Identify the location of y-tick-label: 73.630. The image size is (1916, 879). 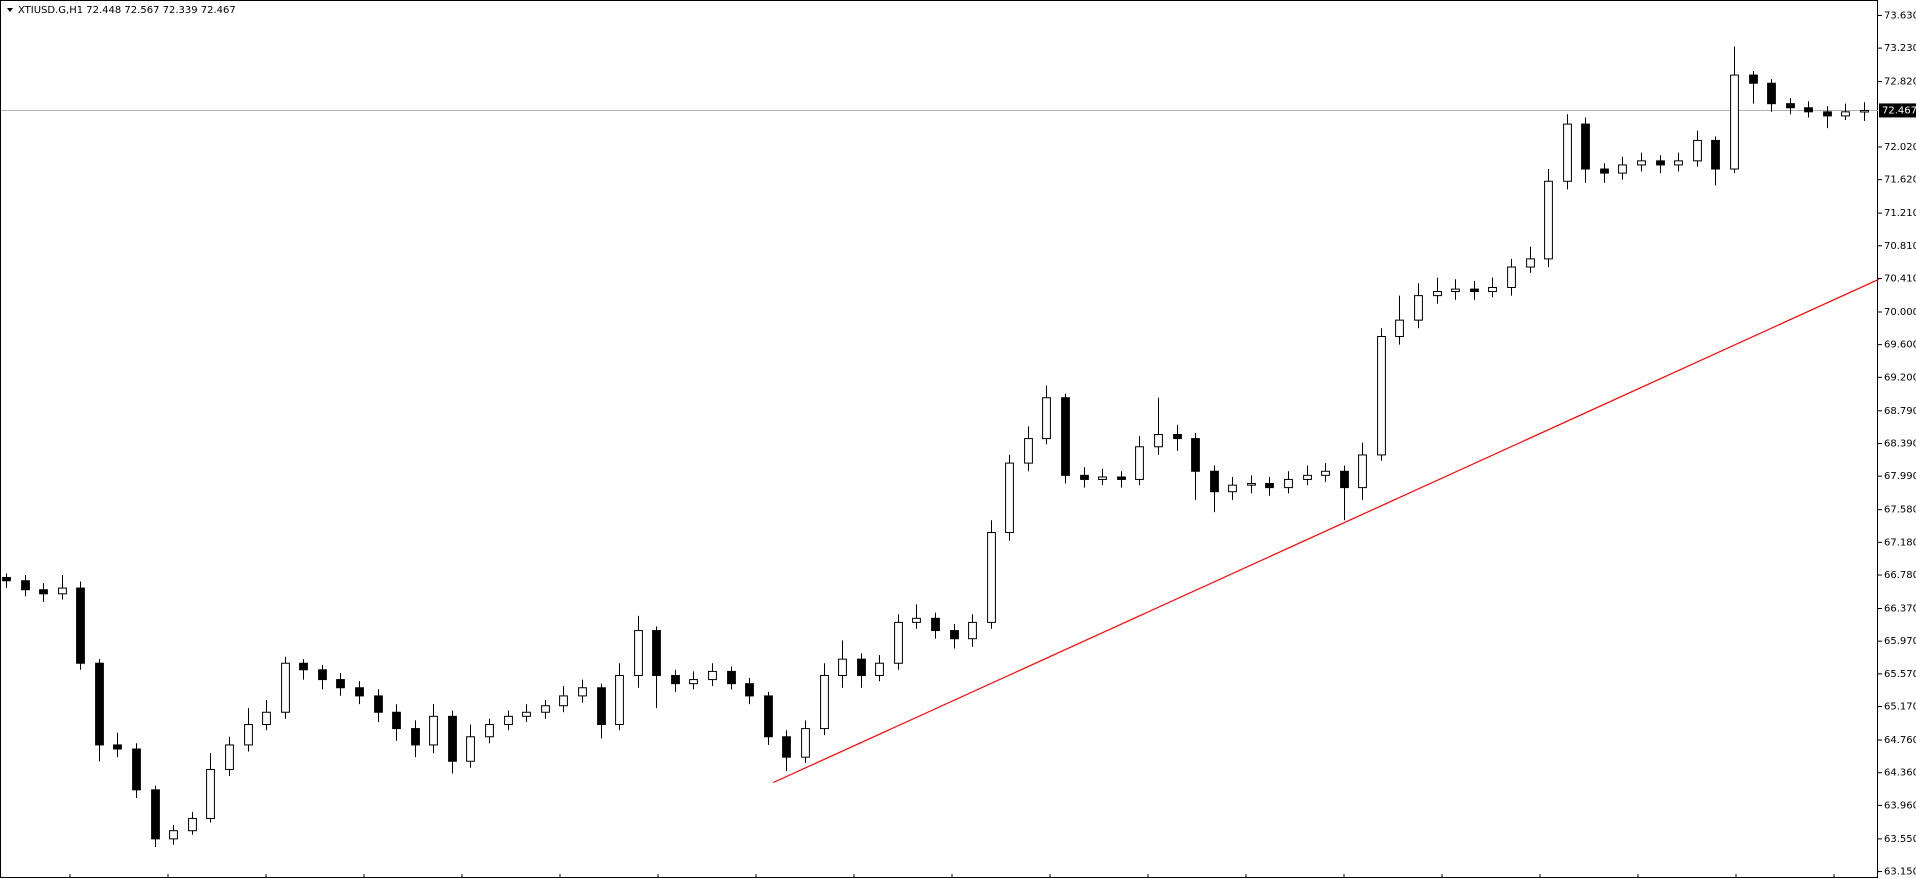
(1900, 15).